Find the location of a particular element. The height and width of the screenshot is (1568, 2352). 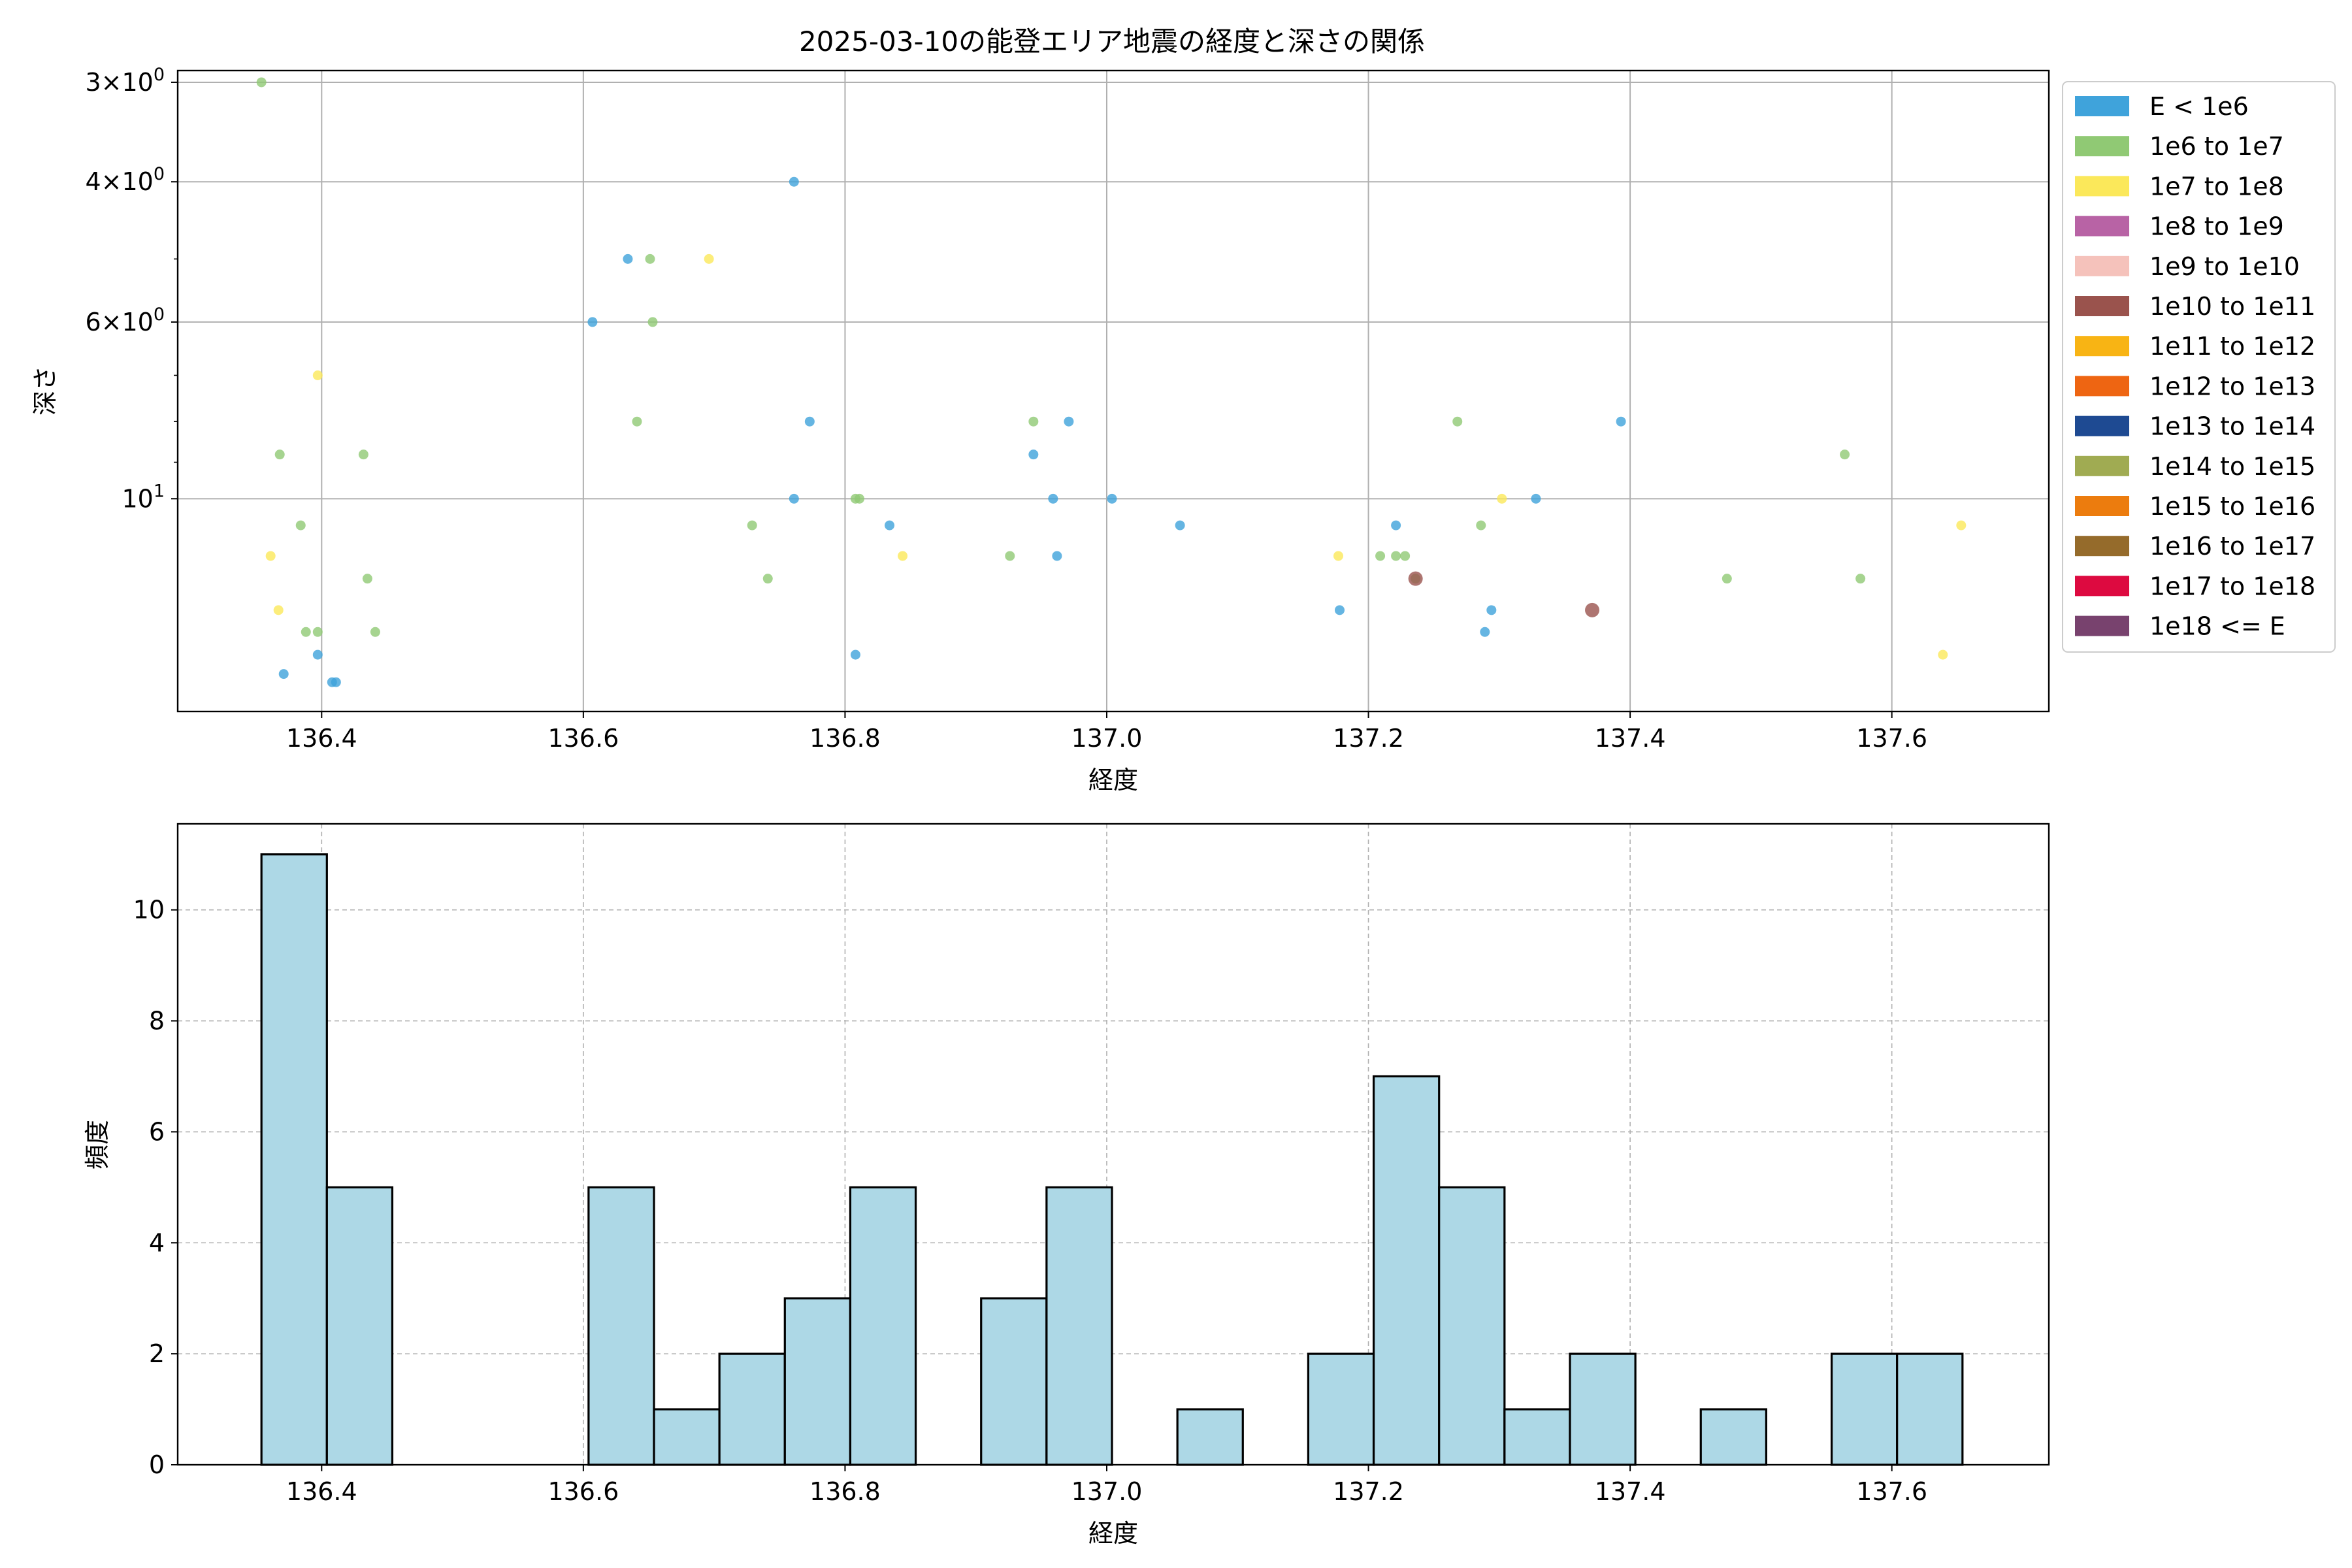

scatter-y-axis: 3×100 4×100 6×100 101 is located at coordinates (131, 289).